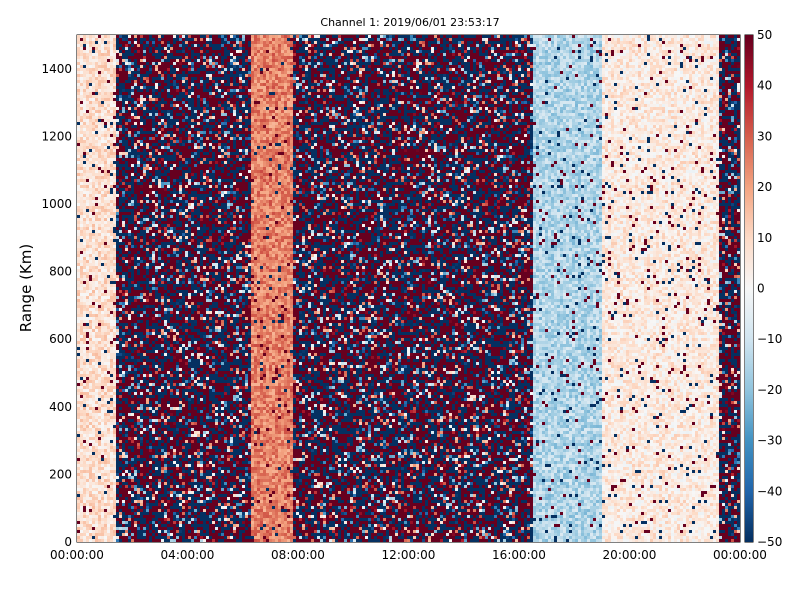 Image resolution: width=800 pixels, height=600 pixels. I want to click on chart-title: Channel 1: 2019/06/01 23:53:17, so click(409, 22).